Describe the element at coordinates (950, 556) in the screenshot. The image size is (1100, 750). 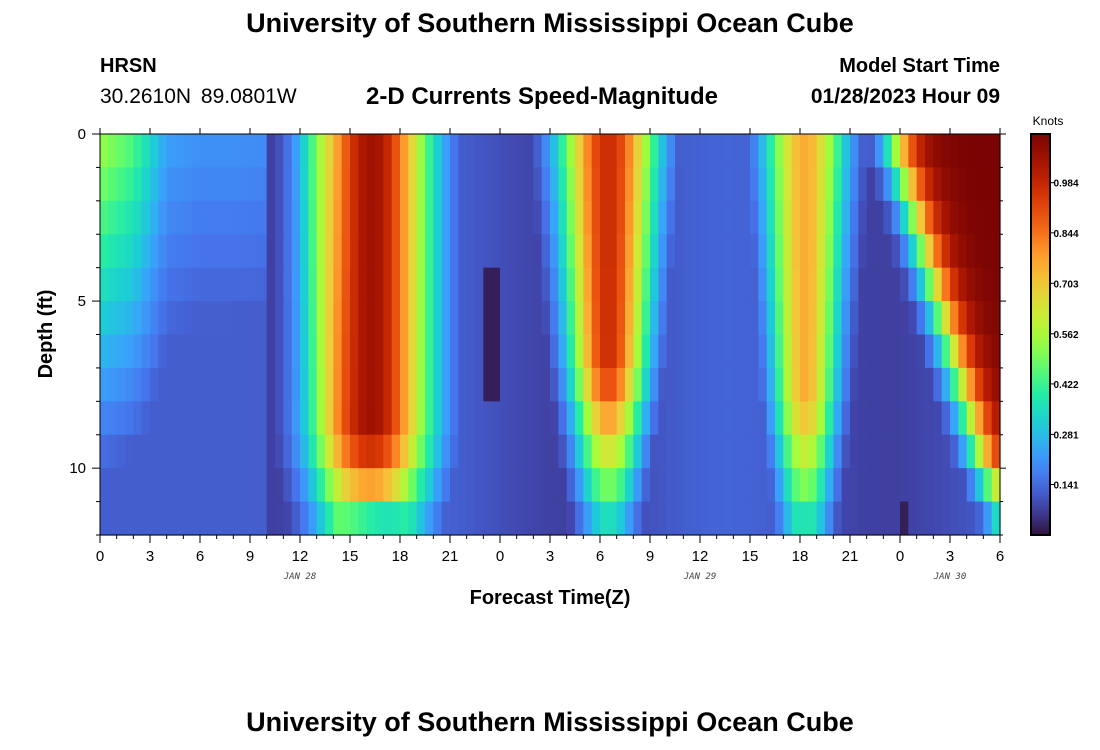
I see `x-tick-label: 3` at that location.